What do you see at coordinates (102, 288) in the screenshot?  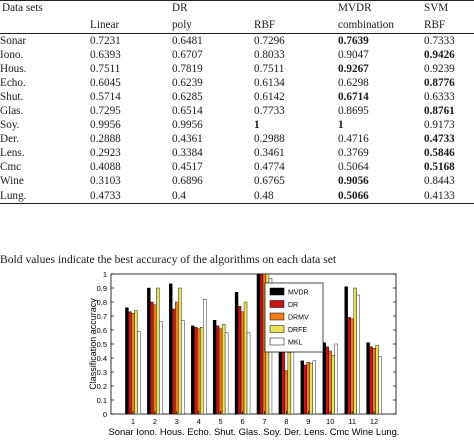 I see `y-tick-label: 0.9` at bounding box center [102, 288].